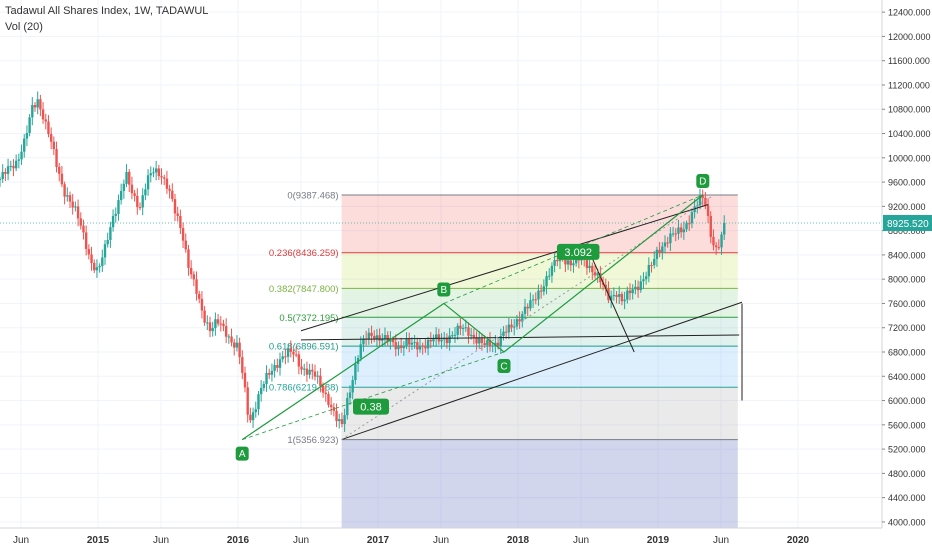 This screenshot has width=932, height=550. Describe the element at coordinates (703, 180) in the screenshot. I see `pattern-point-badge` at that location.